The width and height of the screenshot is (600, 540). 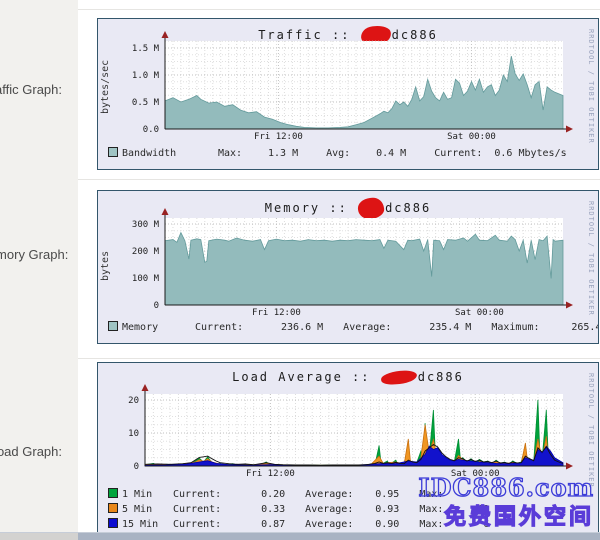 I want to click on load-graph-label: Load Graph:, so click(x=31, y=451).